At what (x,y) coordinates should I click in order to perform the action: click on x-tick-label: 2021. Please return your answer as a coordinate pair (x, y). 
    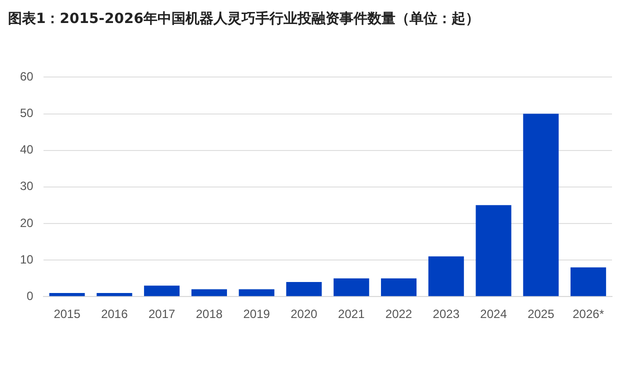
    Looking at the image, I should click on (352, 314).